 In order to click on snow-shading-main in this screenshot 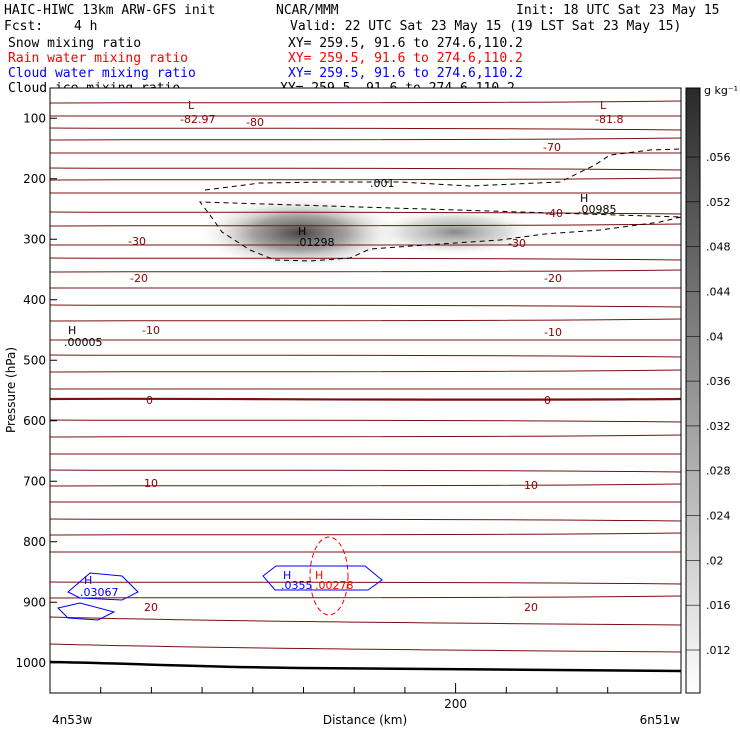, I will do `click(300, 233)`.